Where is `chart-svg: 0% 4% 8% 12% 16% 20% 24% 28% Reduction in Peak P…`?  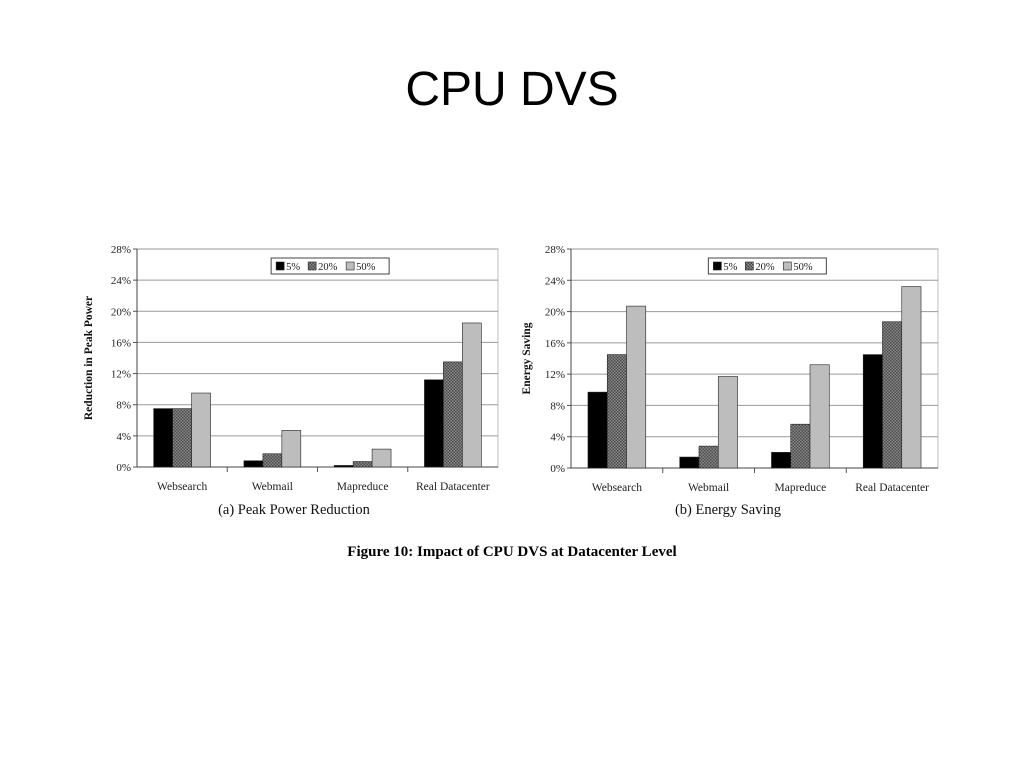
chart-svg: 0% 4% 8% 12% 16% 20% 24% 28% Reduction in Peak P… is located at coordinates (291, 368).